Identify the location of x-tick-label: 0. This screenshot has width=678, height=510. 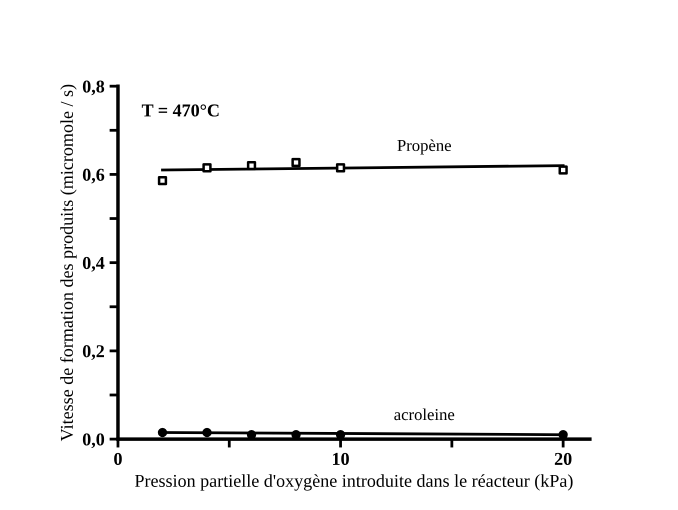
(118, 459).